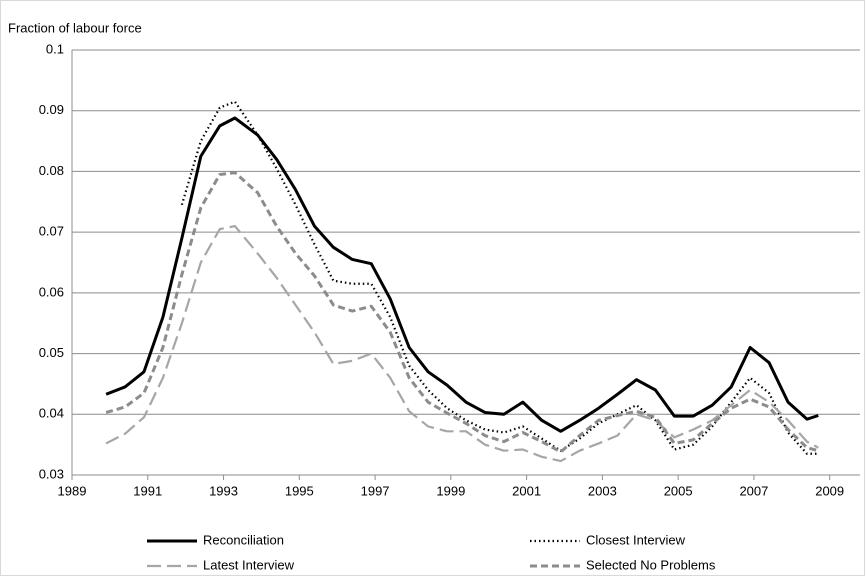 The width and height of the screenshot is (865, 576). What do you see at coordinates (51, 352) in the screenshot?
I see `y-tick-label: 0.05` at bounding box center [51, 352].